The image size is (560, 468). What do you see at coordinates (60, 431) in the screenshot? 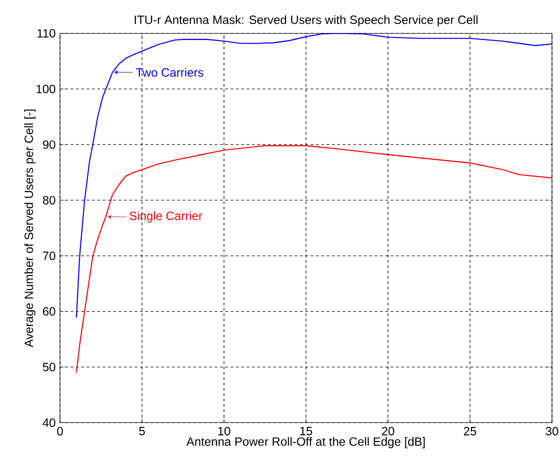
I see `x-tick-label: 0` at bounding box center [60, 431].